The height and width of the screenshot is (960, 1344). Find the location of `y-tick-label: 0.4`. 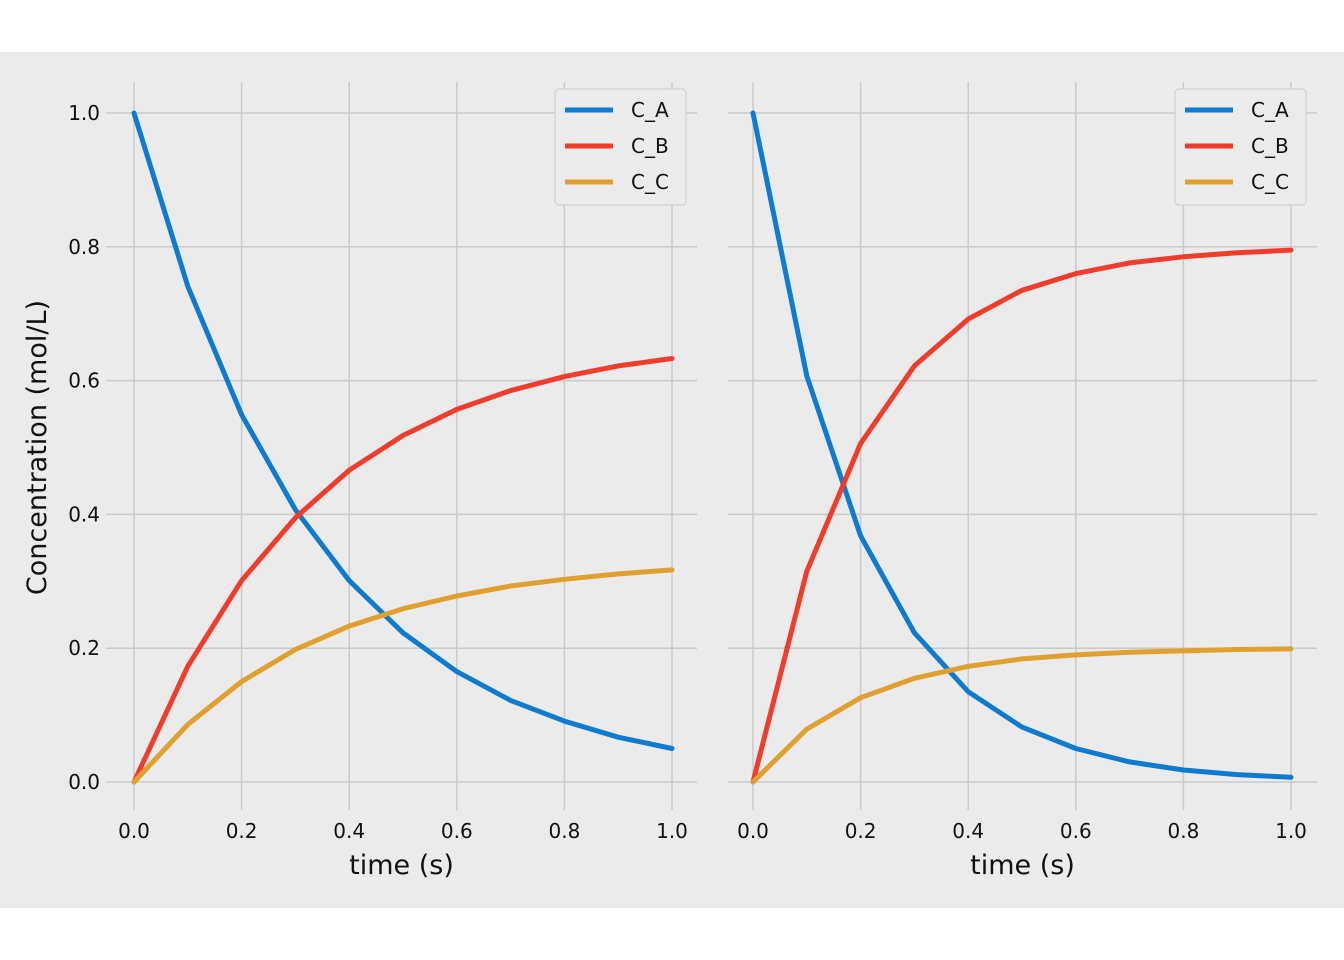

y-tick-label: 0.4 is located at coordinates (84, 514).